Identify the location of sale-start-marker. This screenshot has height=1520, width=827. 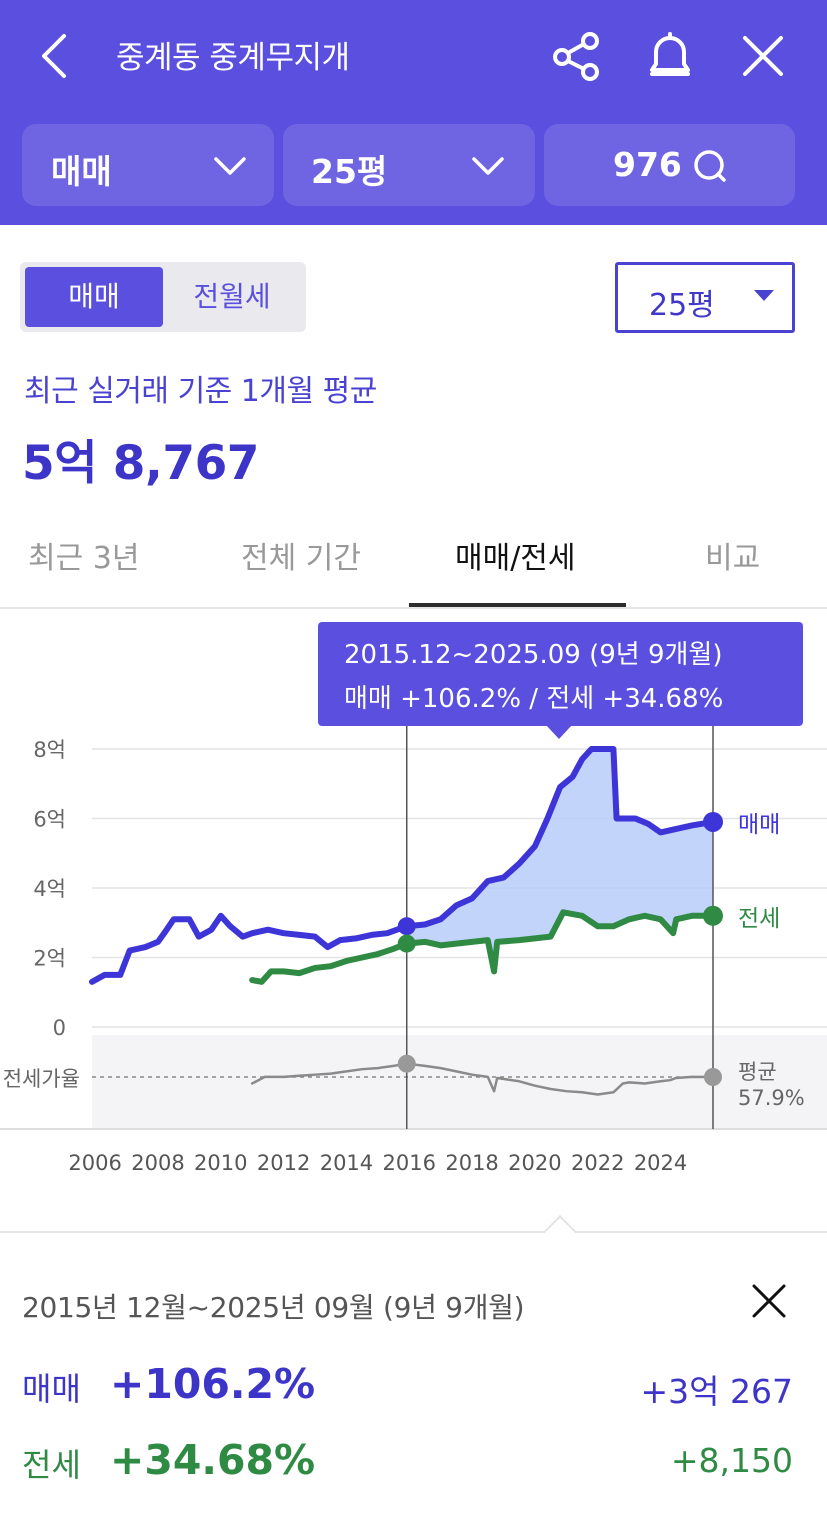
(406, 926).